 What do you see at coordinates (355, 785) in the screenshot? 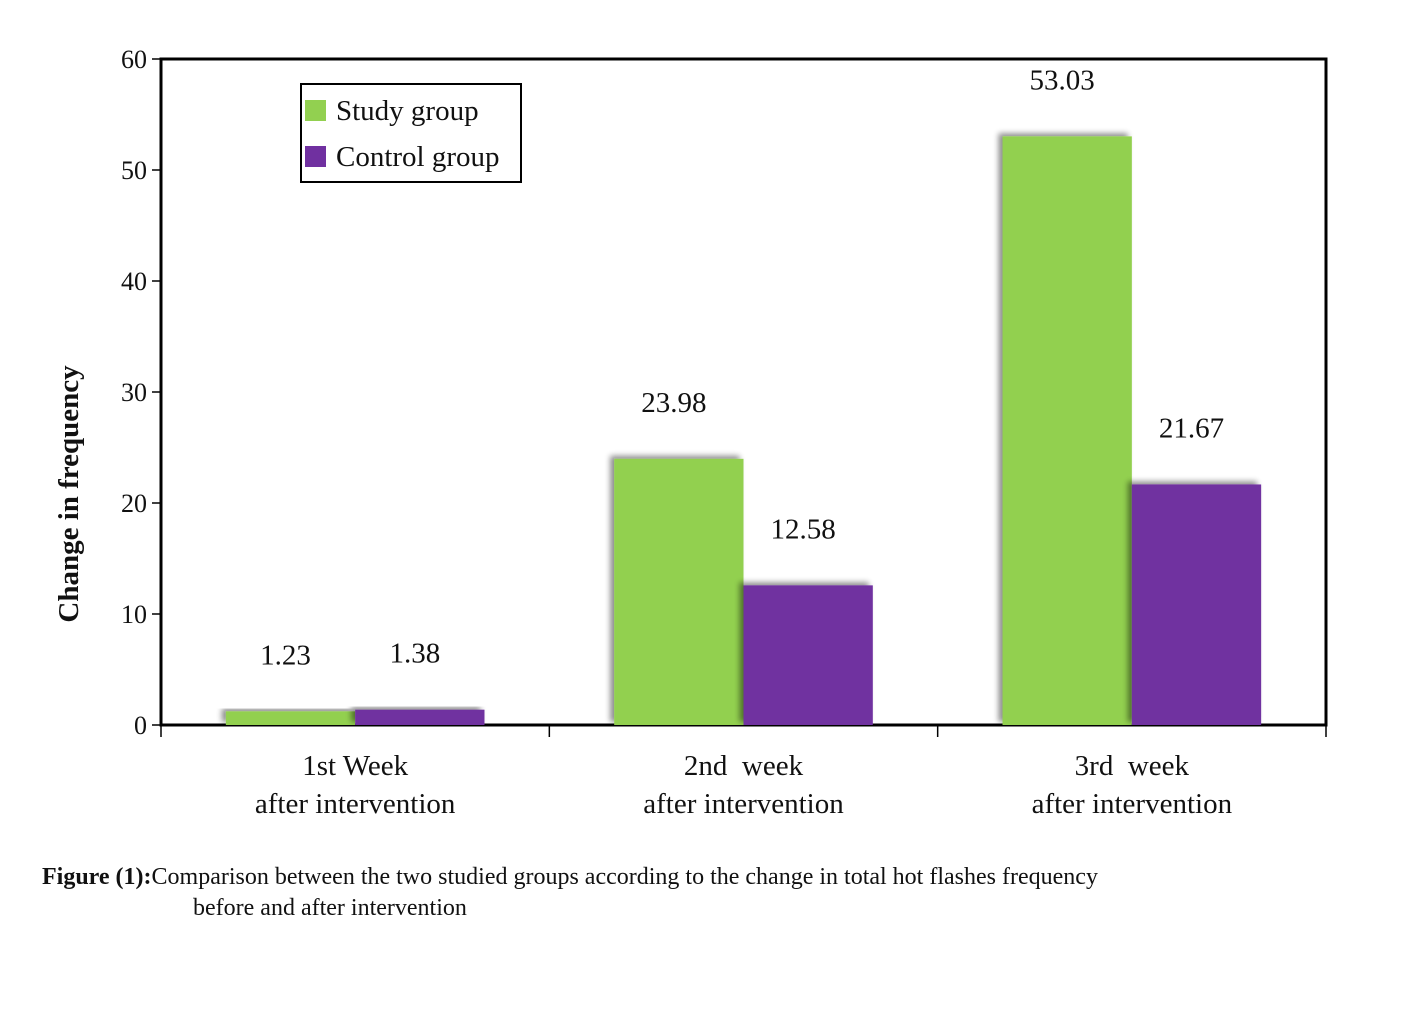
I see `x-category-label: 1st Week after intervention` at bounding box center [355, 785].